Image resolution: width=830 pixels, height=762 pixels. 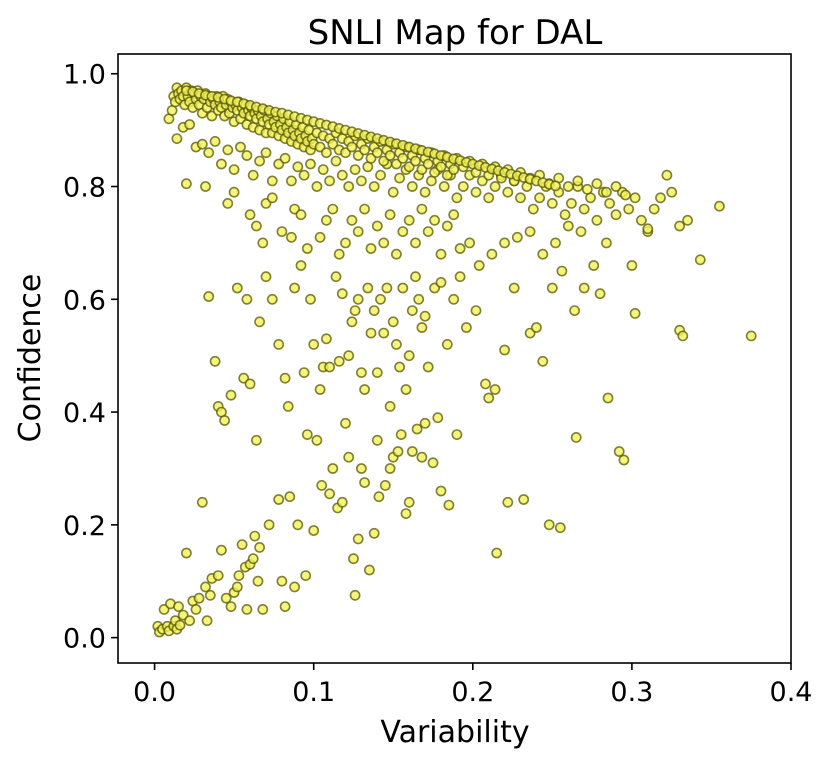 I want to click on y-tick-label: 0.4, so click(x=84, y=413).